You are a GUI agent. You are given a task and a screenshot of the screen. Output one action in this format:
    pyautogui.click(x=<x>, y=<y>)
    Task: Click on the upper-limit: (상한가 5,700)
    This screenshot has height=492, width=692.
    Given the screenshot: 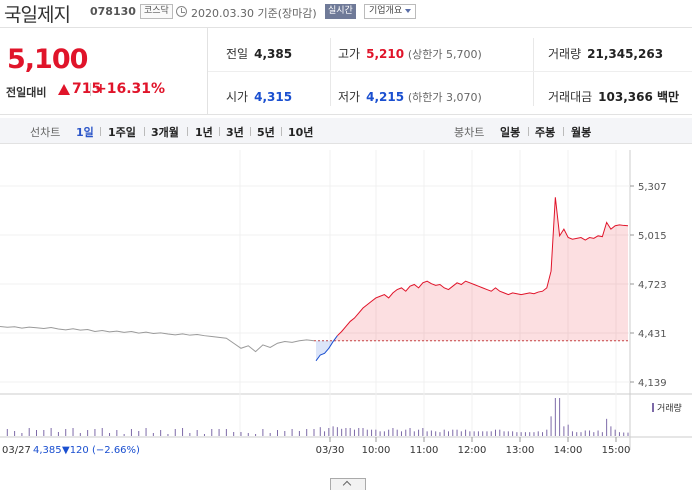 What is the action you would take?
    pyautogui.click(x=444, y=54)
    